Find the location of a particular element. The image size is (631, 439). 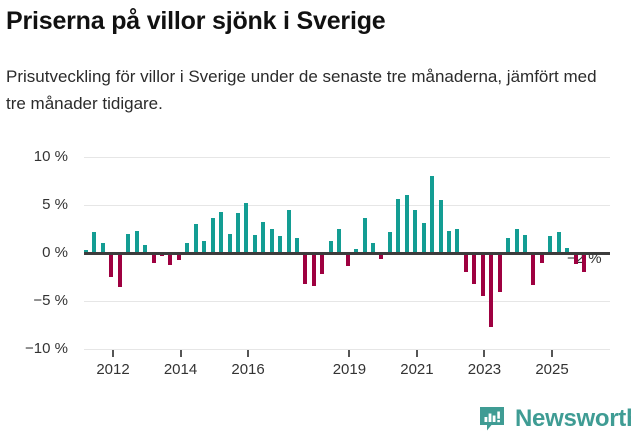

x-axis-tick-label: 2016 is located at coordinates (248, 369).